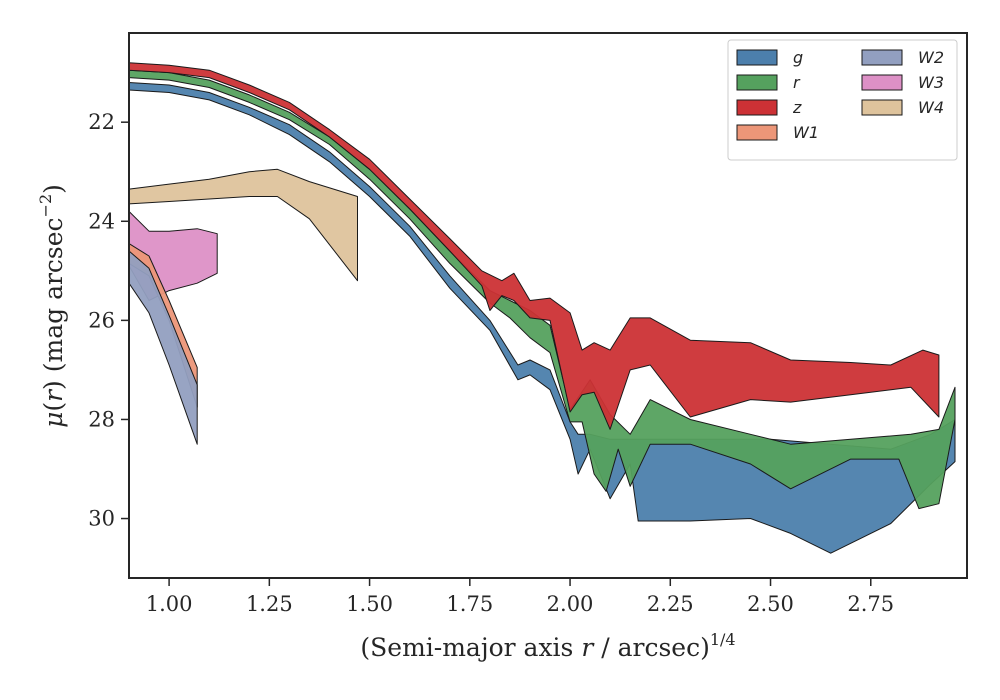 Image resolution: width=1000 pixels, height=700 pixels. I want to click on legend-frame, so click(842, 100).